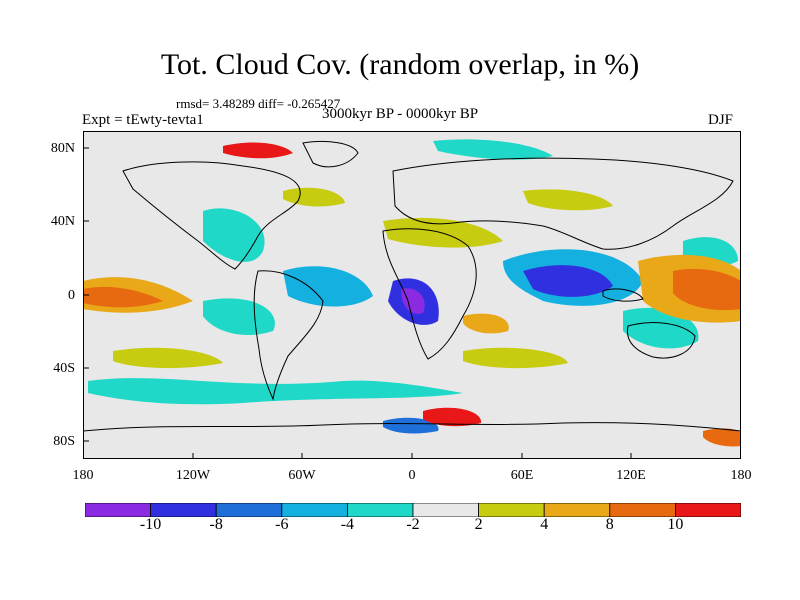 The height and width of the screenshot is (600, 800). I want to click on colorbar-label-2: -6, so click(282, 524).